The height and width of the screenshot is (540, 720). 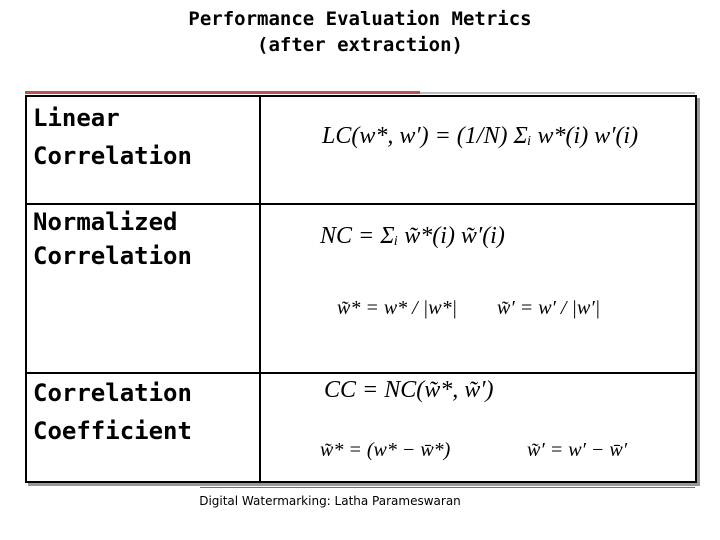 I want to click on column-divider, so click(x=260, y=289).